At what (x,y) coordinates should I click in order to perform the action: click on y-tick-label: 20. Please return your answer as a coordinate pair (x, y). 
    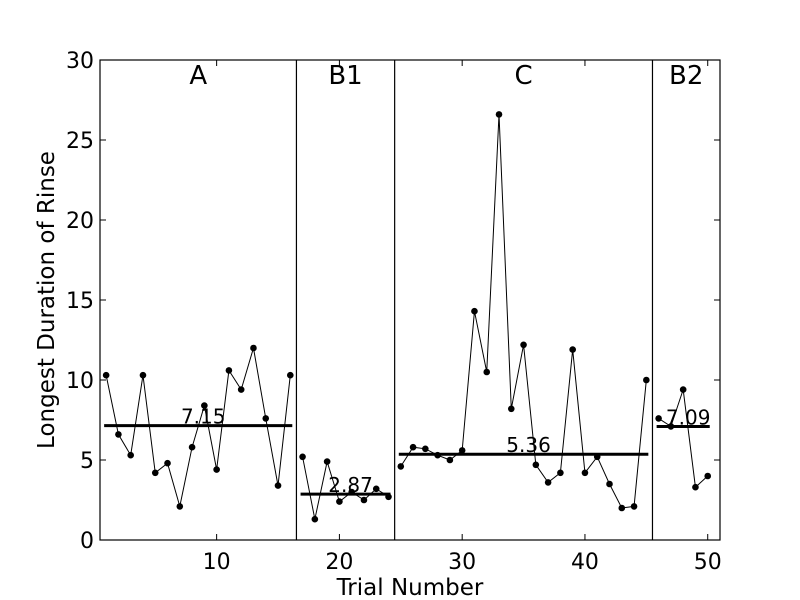
    Looking at the image, I should click on (80, 221).